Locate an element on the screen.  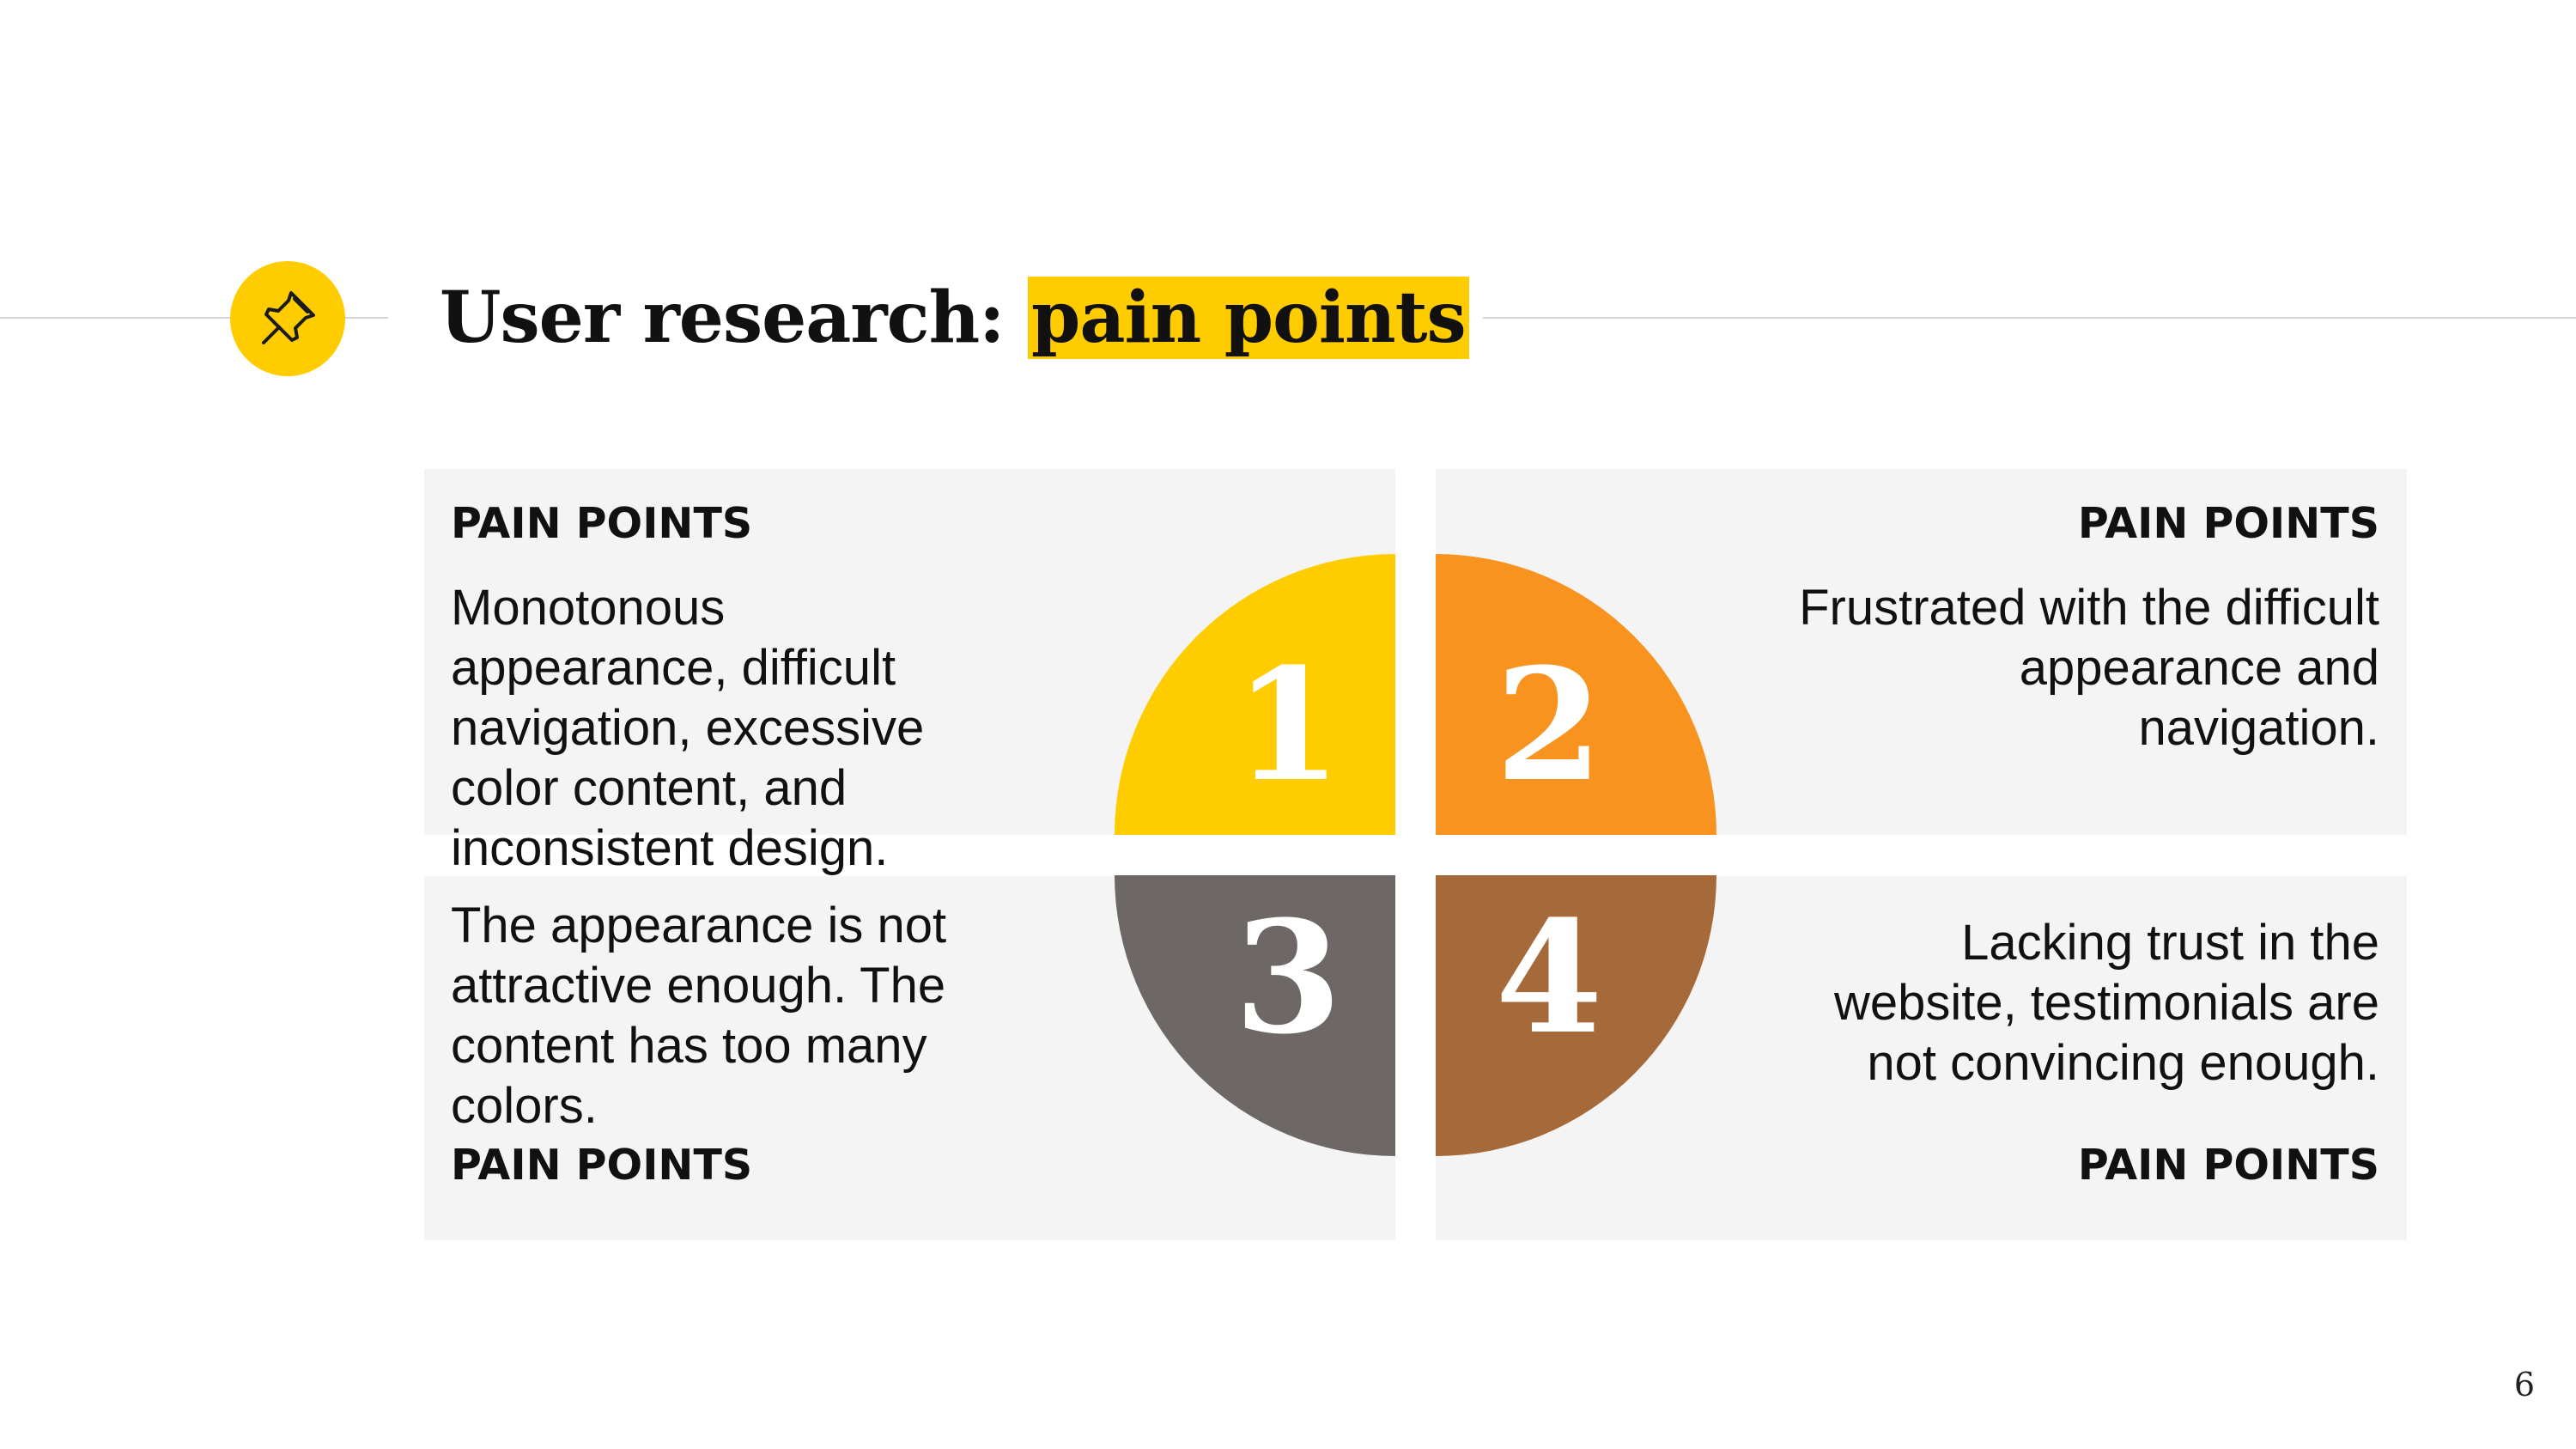
page-number: 6 is located at coordinates (2524, 1384).